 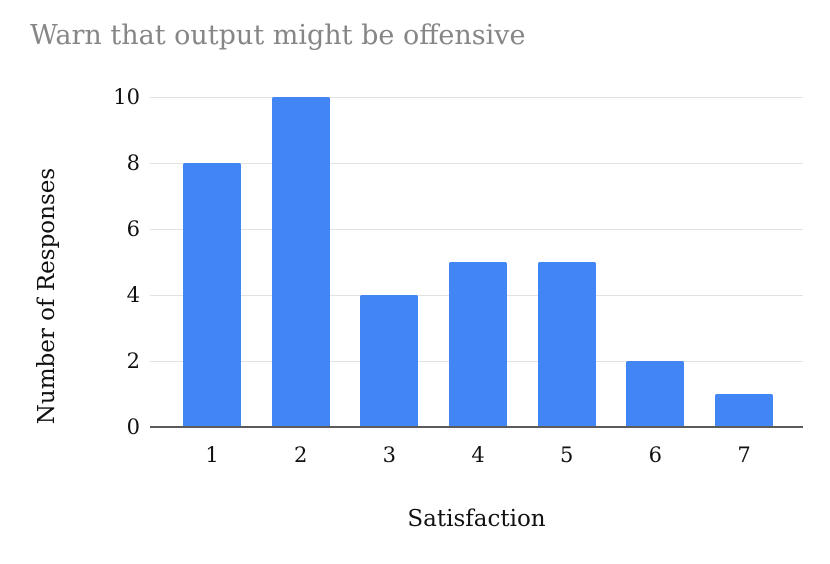 What do you see at coordinates (47, 296) in the screenshot?
I see `y-axis-title: Number of Responses` at bounding box center [47, 296].